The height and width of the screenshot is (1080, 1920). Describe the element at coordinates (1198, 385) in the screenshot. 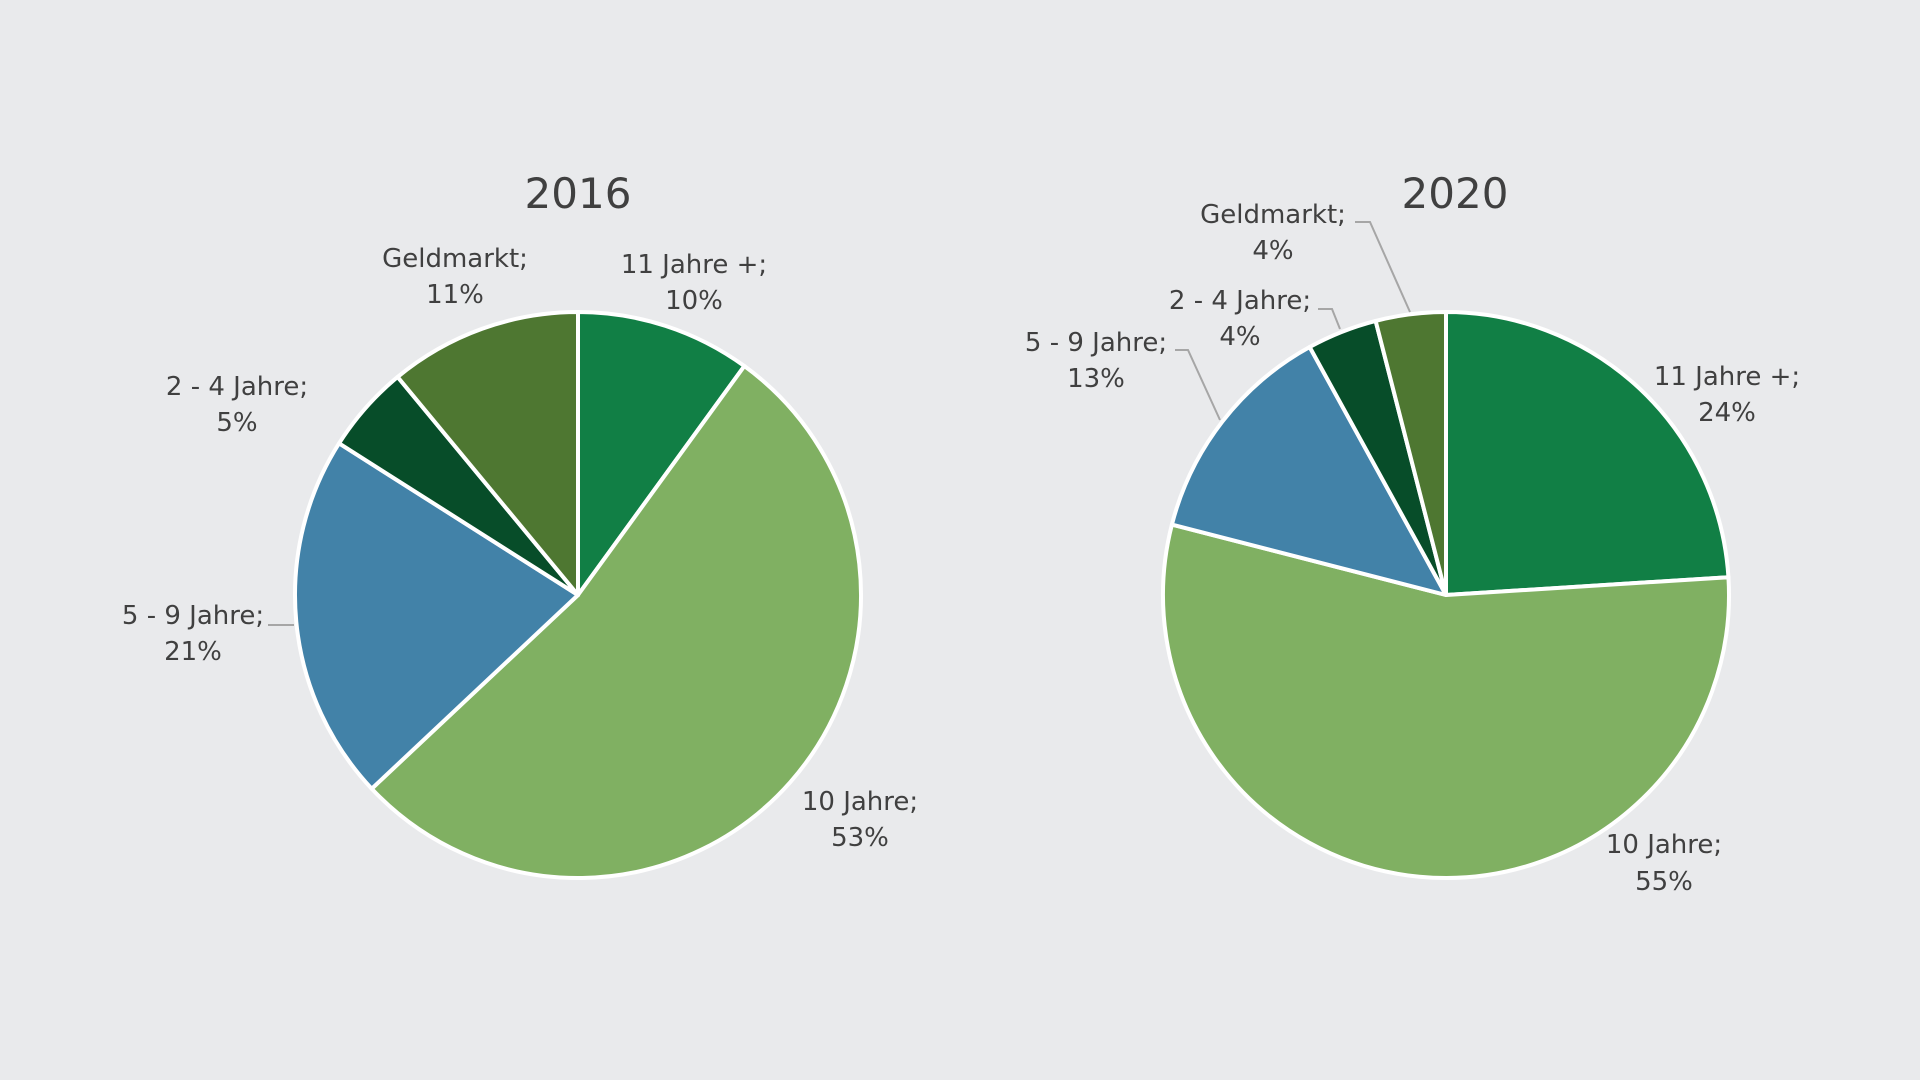

I see `leader-line-5-9-jahre` at that location.